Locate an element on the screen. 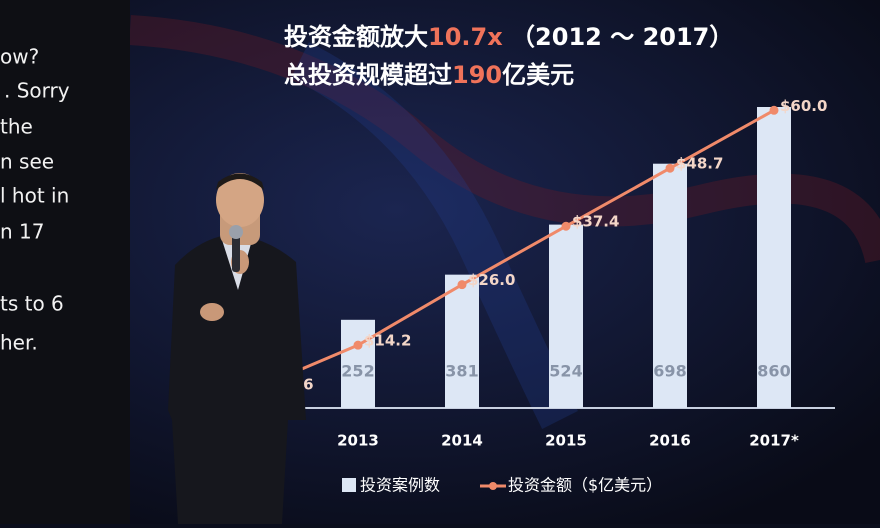 This screenshot has height=528, width=880. line-value-label: $37.4 is located at coordinates (595, 222).